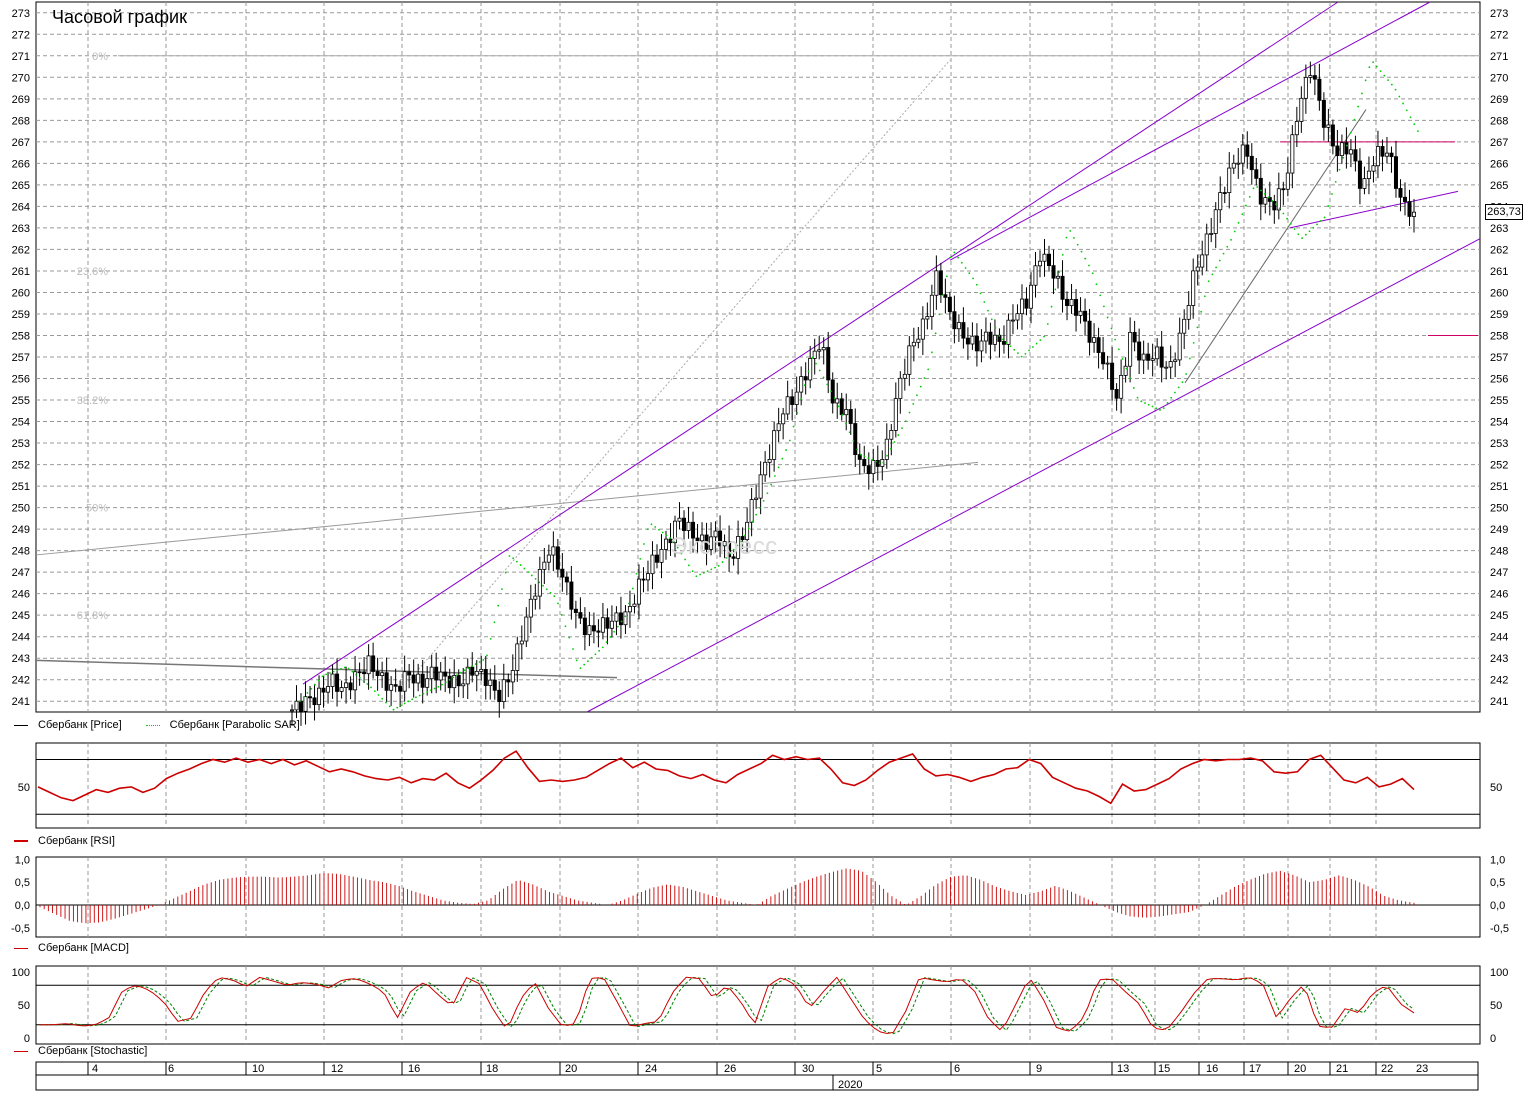 Image resolution: width=1523 pixels, height=1096 pixels. Describe the element at coordinates (1499, 336) in the screenshot. I see `price-y-tick-right: 258` at that location.